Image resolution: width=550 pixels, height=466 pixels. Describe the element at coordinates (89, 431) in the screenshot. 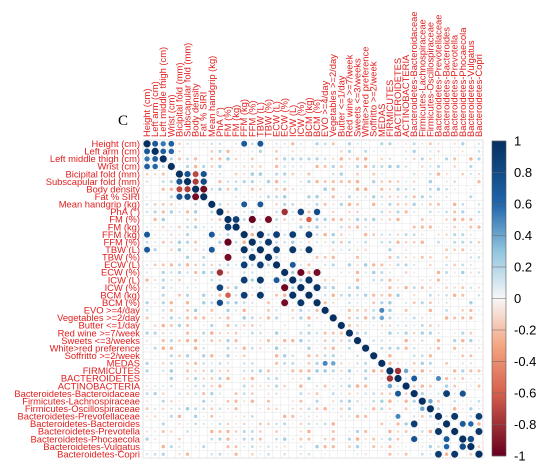

I see `row-label: Bacteroidetes-Prevotella` at that location.